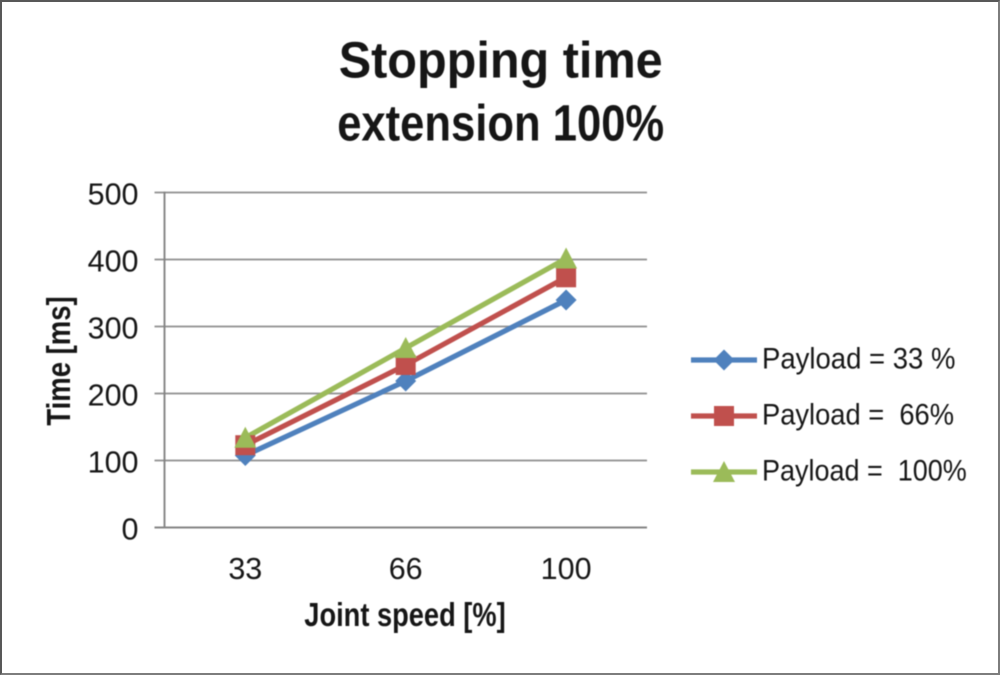 Image resolution: width=1000 pixels, height=675 pixels. I want to click on svg-text: 66, so click(406, 569).